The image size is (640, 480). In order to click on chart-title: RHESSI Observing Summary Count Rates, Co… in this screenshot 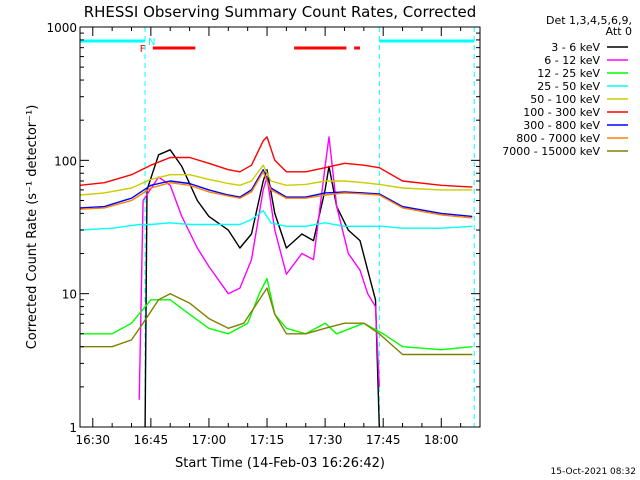, I will do `click(280, 12)`.